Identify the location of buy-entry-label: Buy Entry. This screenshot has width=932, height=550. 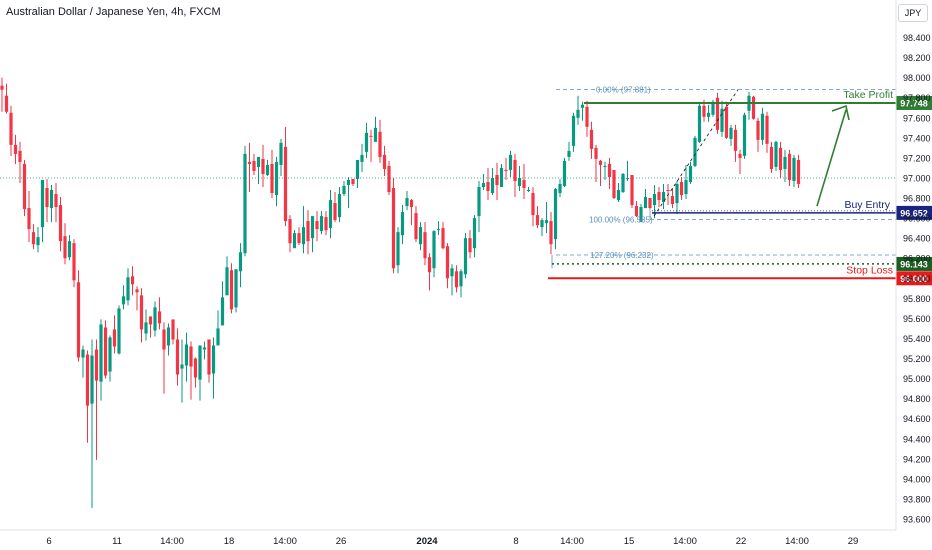
(867, 205).